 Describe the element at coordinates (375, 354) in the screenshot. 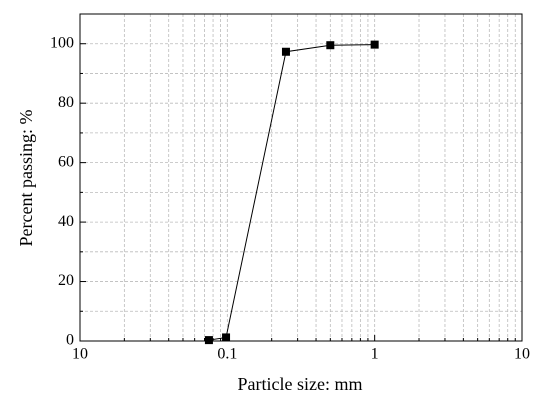

I see `x-tick-label: 1` at that location.